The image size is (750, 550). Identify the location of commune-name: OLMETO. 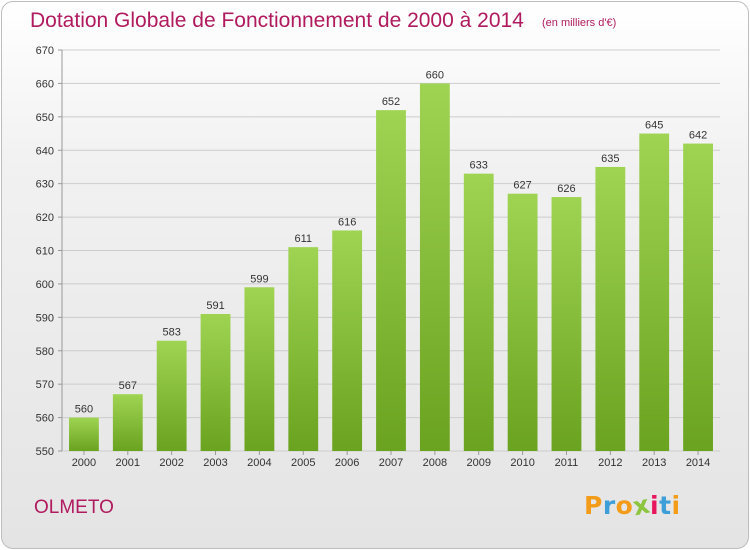
(74, 507).